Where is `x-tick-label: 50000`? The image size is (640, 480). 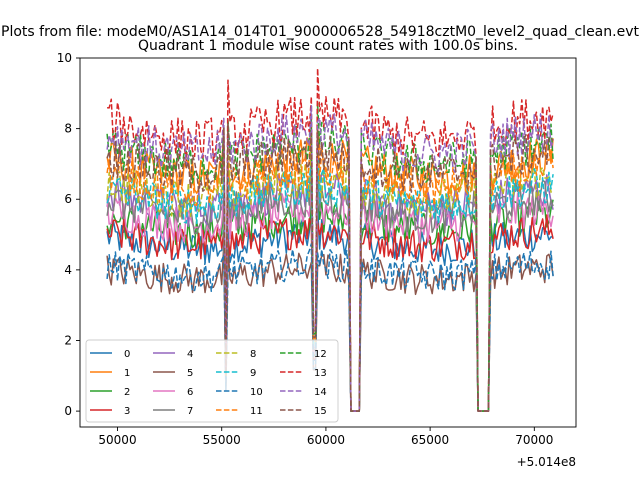
x-tick-label: 50000 is located at coordinates (117, 440).